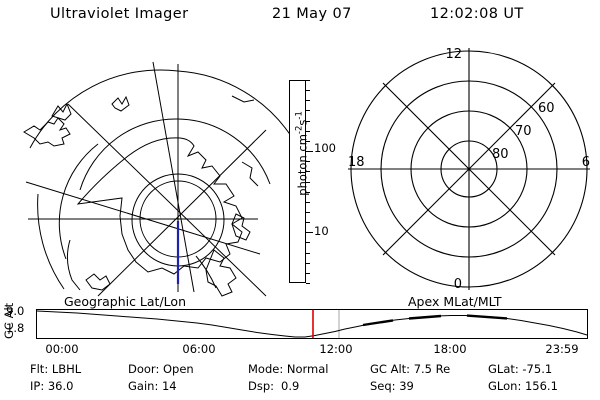  I want to click on apex-mlat-label-80: 80, so click(500, 154).